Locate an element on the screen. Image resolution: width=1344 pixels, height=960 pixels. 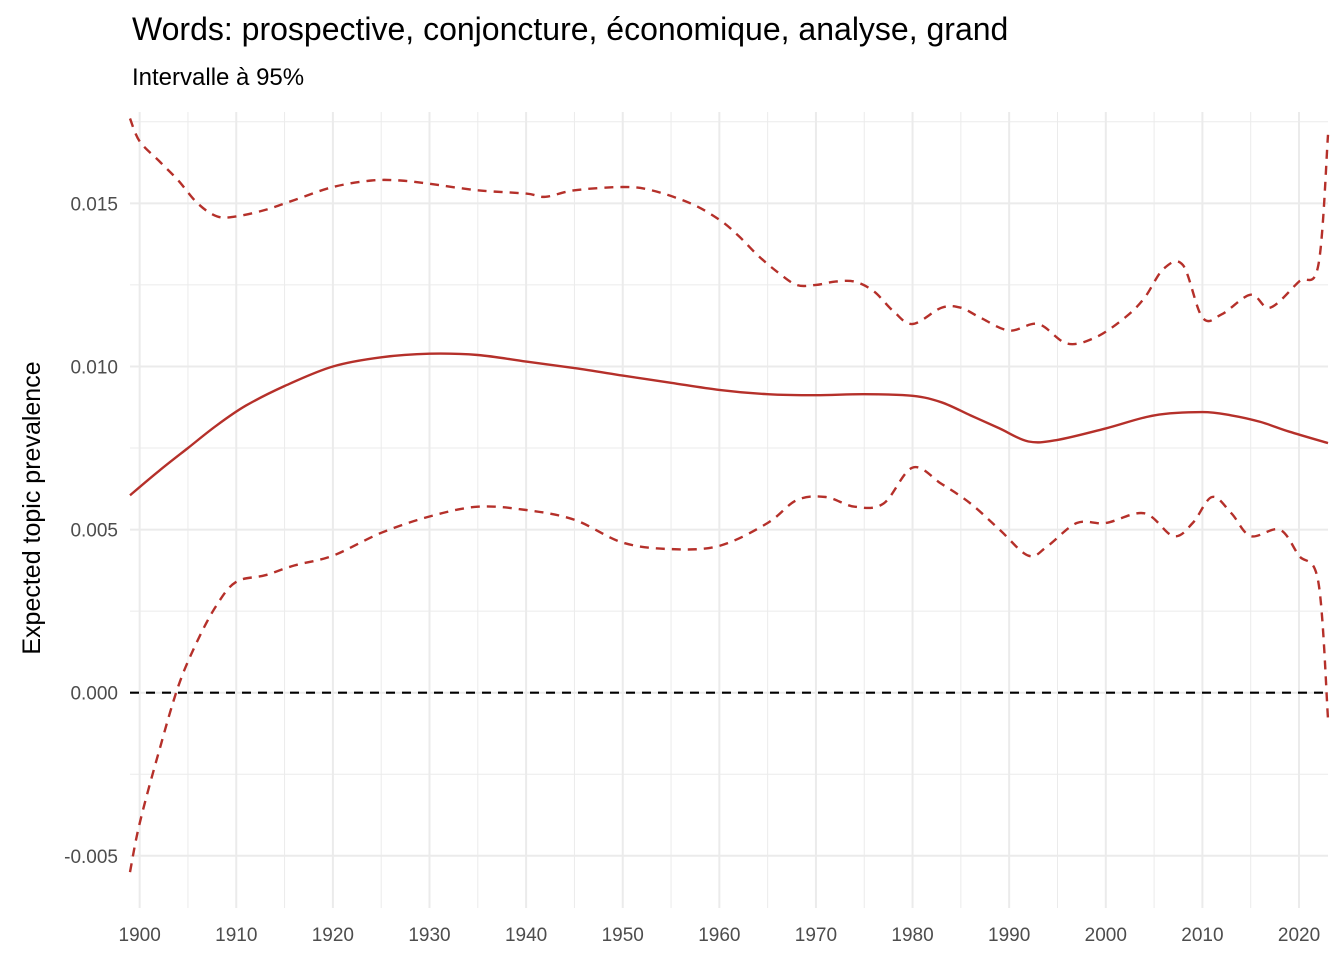
x-tick-label: 2000 is located at coordinates (1106, 935).